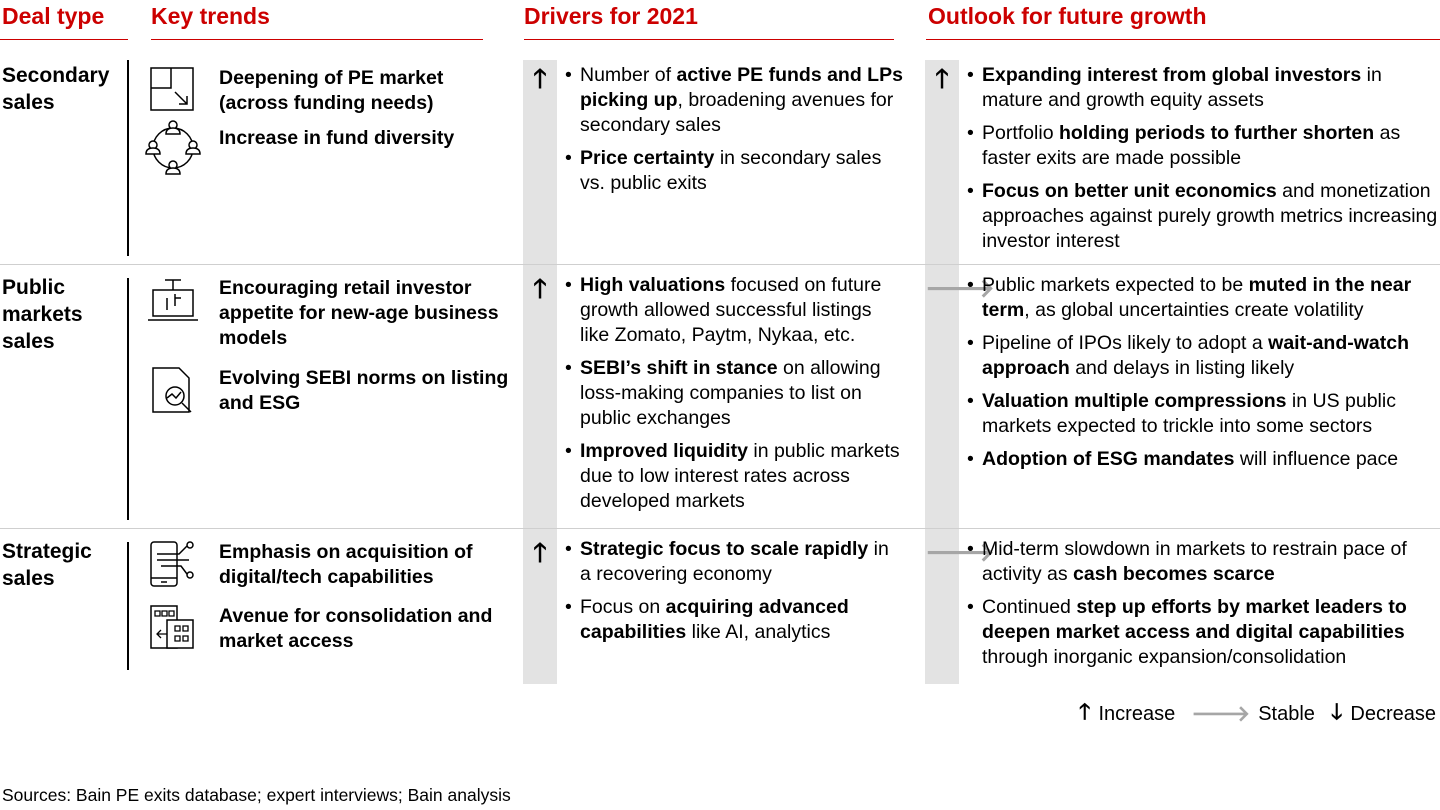 The width and height of the screenshot is (1440, 810). What do you see at coordinates (1336, 711) in the screenshot?
I see `decrease-arrow-icon: 🡓` at bounding box center [1336, 711].